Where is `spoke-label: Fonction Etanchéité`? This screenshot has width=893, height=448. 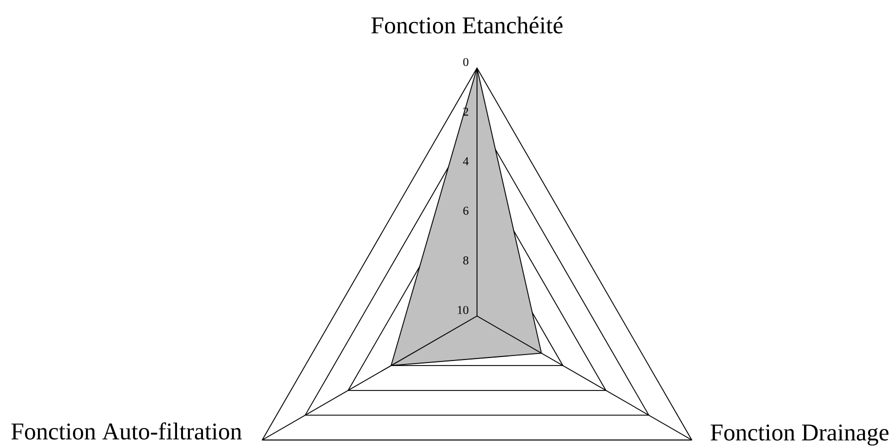
spoke-label: Fonction Etanchéité is located at coordinates (467, 25).